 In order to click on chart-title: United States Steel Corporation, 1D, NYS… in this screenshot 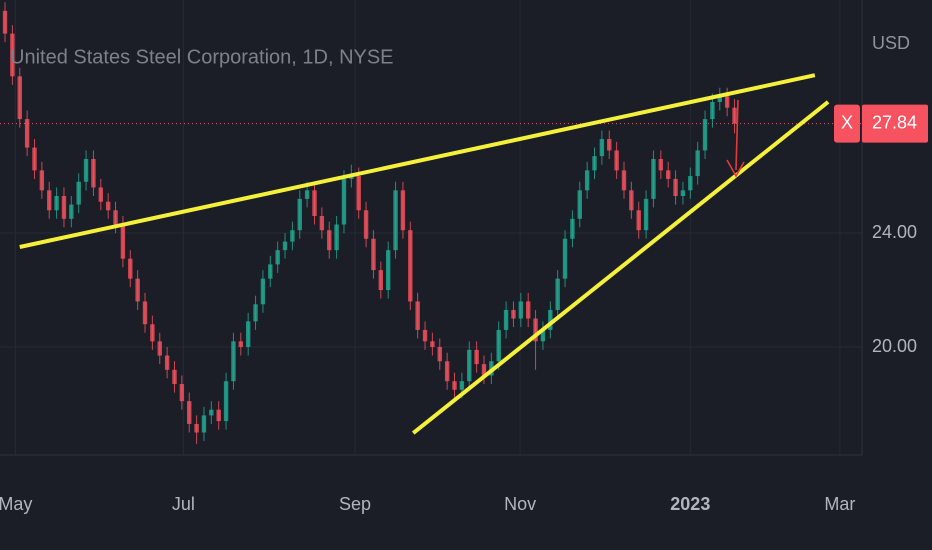, I will do `click(202, 57)`.